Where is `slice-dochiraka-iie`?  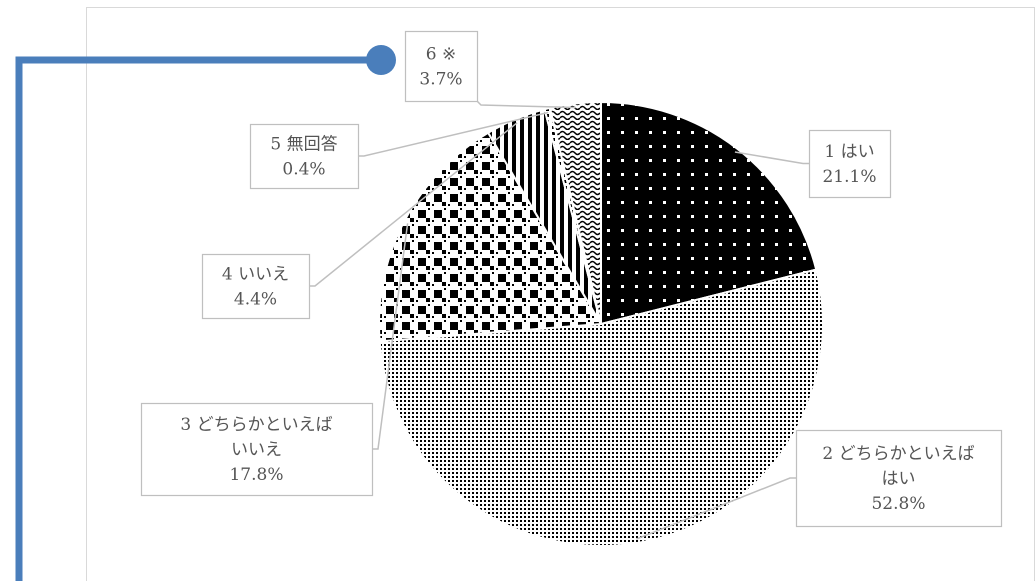
slice-dochiraka-iie is located at coordinates (490, 237).